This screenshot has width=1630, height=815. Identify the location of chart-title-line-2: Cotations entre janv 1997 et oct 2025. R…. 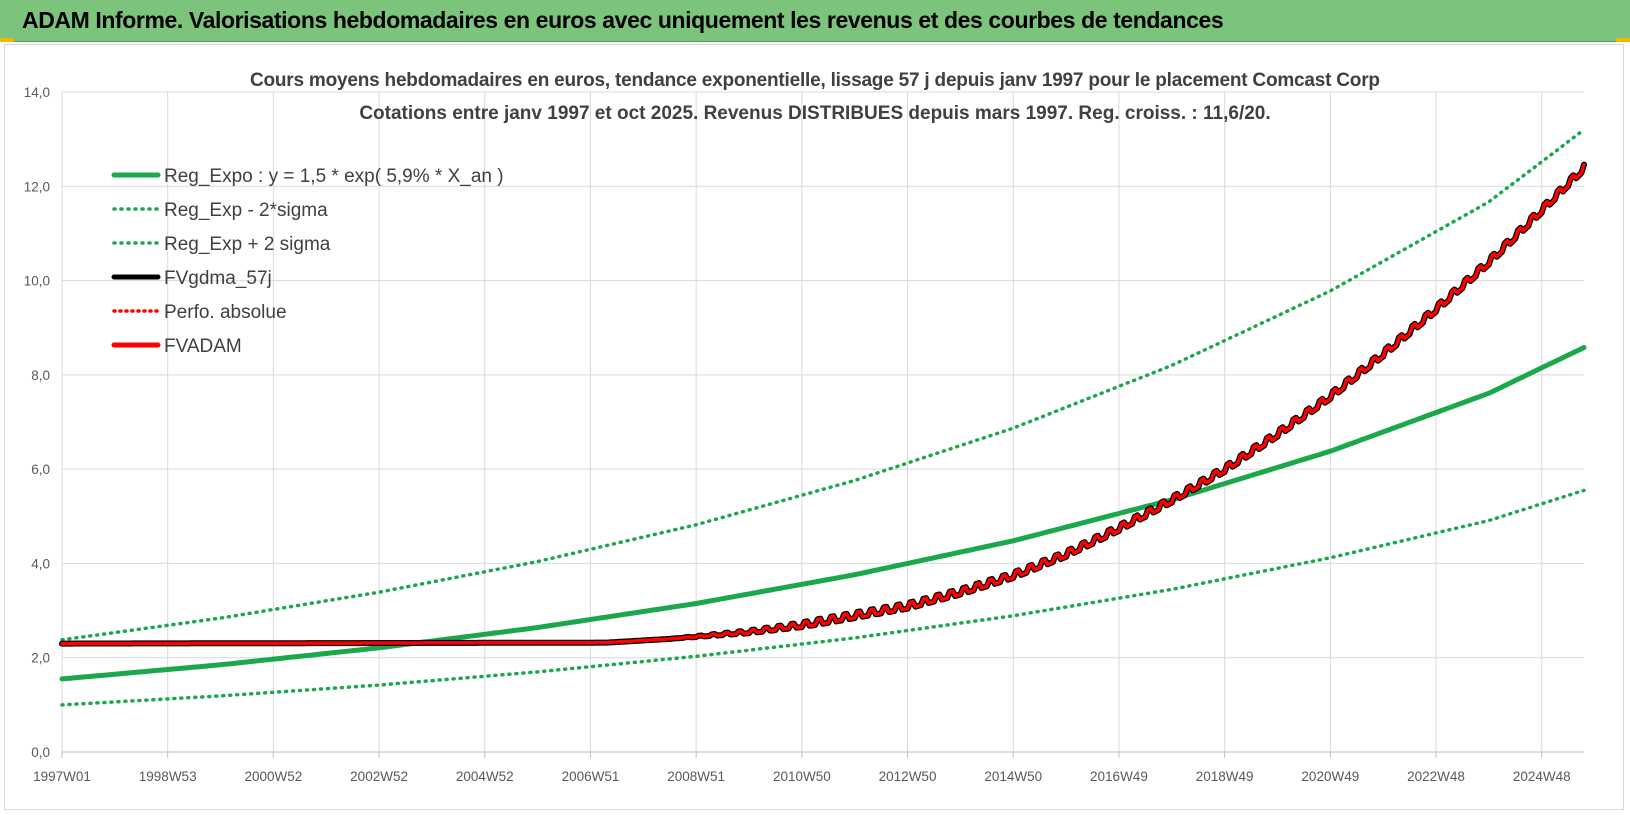
(814, 113).